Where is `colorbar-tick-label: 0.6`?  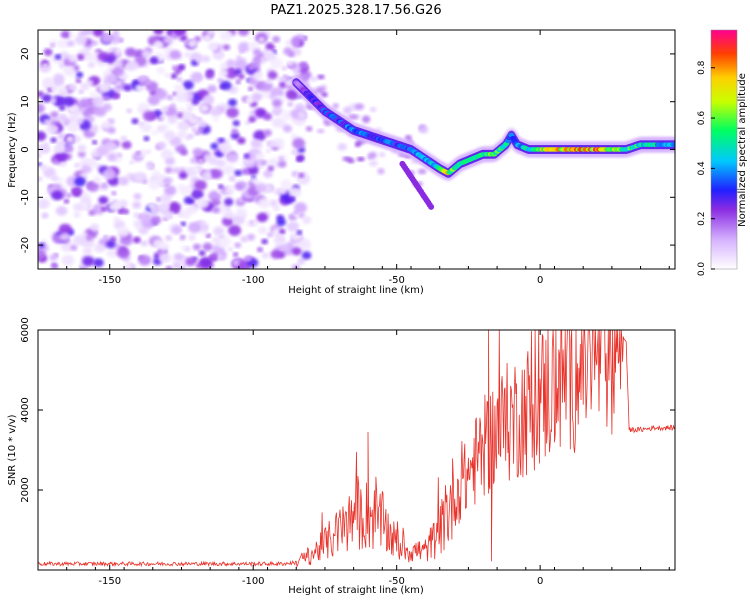 colorbar-tick-label: 0.6 is located at coordinates (702, 118).